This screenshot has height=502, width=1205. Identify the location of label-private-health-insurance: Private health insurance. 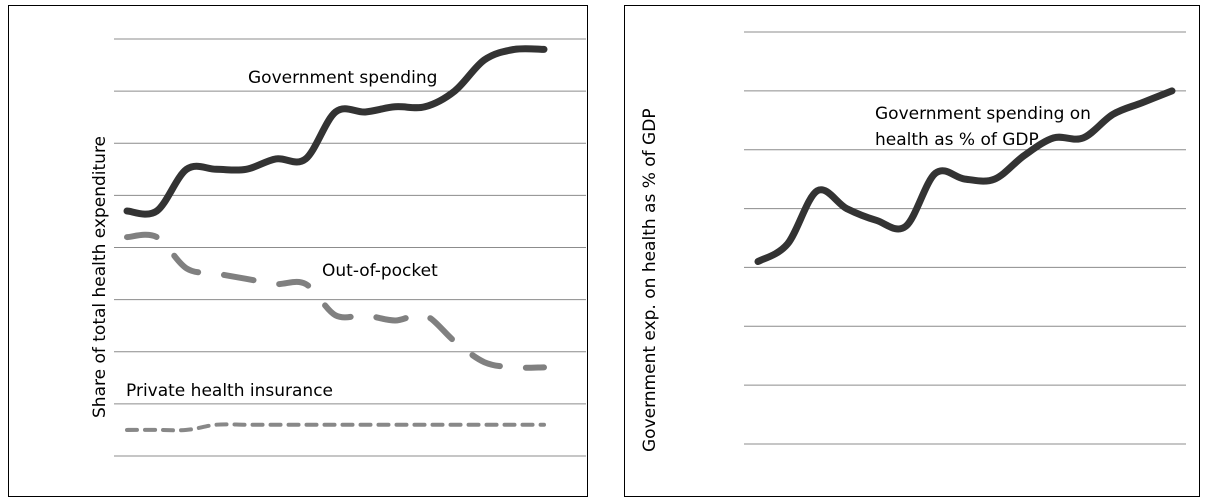
(229, 391).